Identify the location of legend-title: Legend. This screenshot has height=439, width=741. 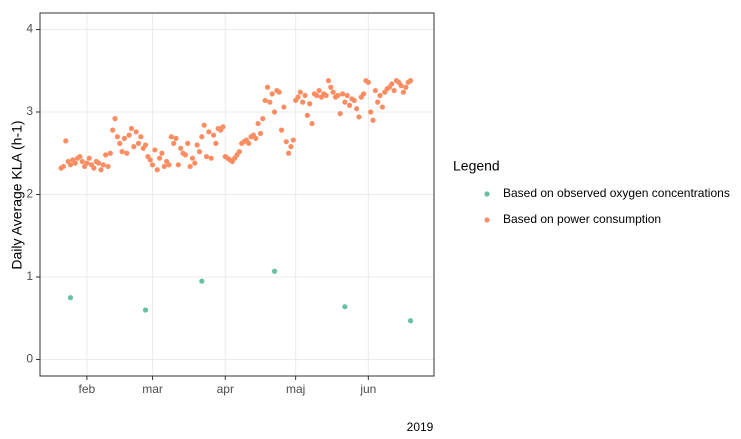
(476, 166).